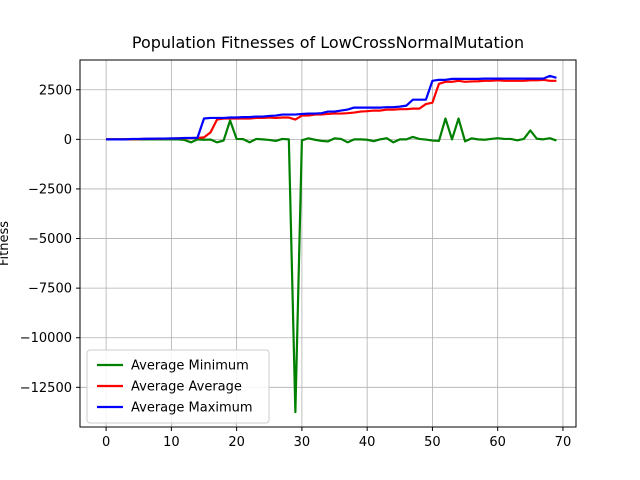  I want to click on x-axis: 0 10 20 30 40 50 60 70, so click(336, 438).